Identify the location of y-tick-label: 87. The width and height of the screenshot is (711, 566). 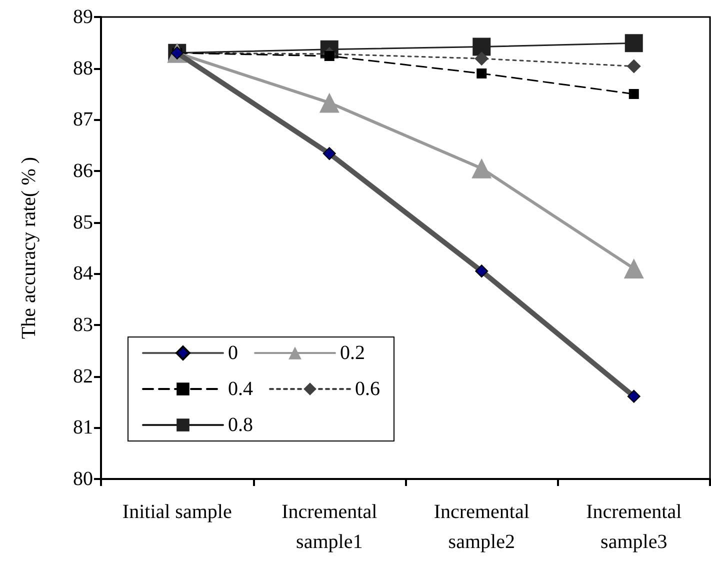
(83, 119).